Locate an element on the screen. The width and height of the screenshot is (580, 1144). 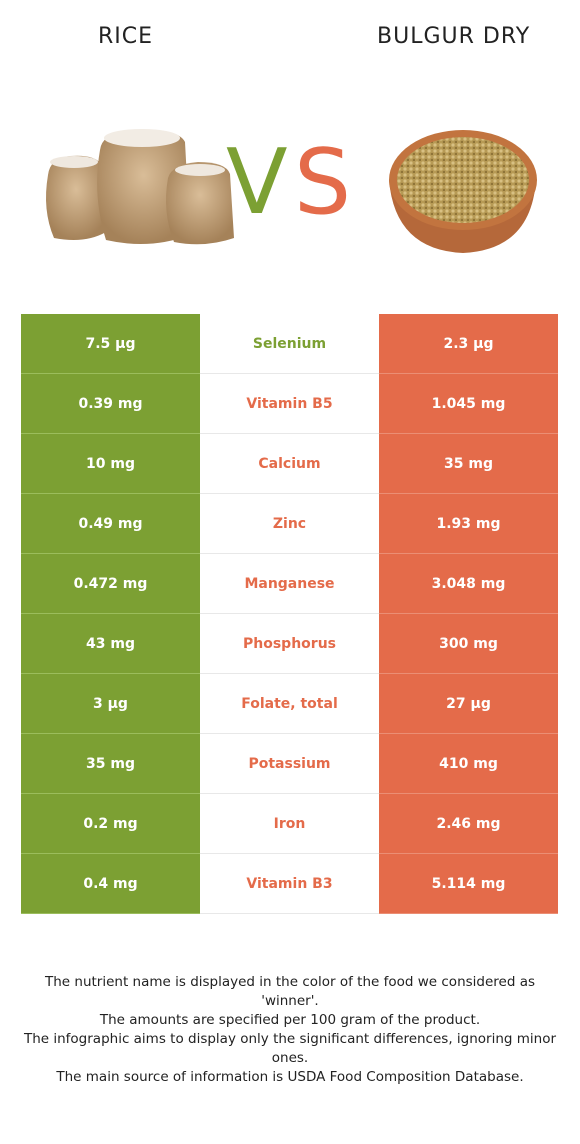
nutrient-name: Vitamin B5 is located at coordinates (289, 404).